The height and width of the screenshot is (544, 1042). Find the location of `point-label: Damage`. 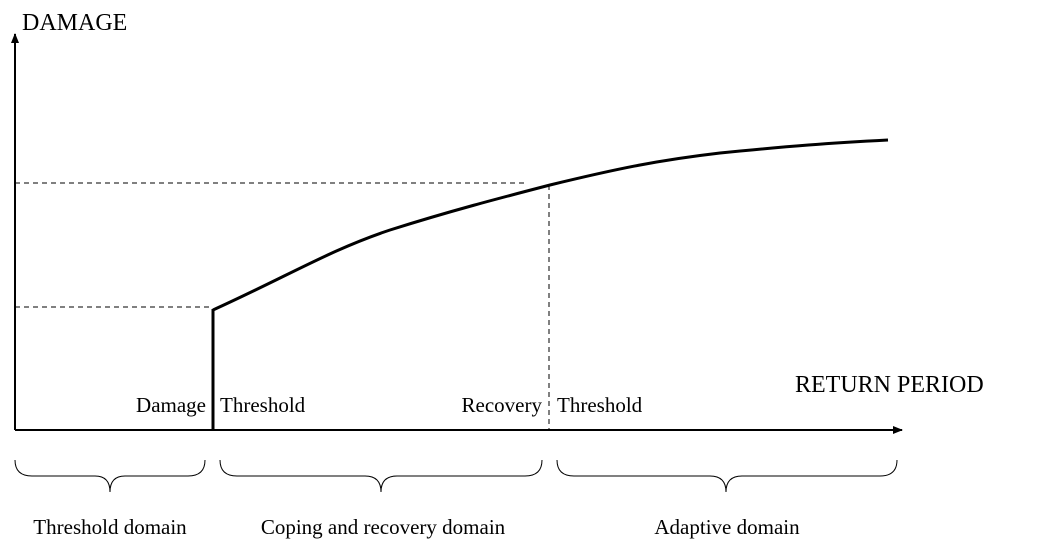

point-label: Damage is located at coordinates (171, 405).